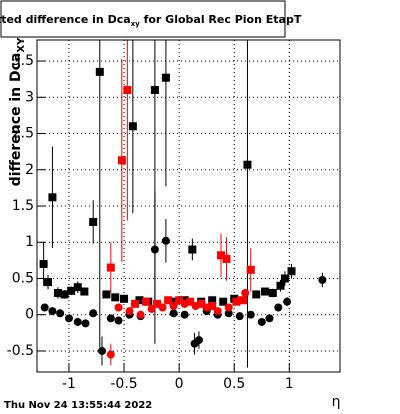 The height and width of the screenshot is (414, 400). I want to click on x-tick-label: -1, so click(69, 384).